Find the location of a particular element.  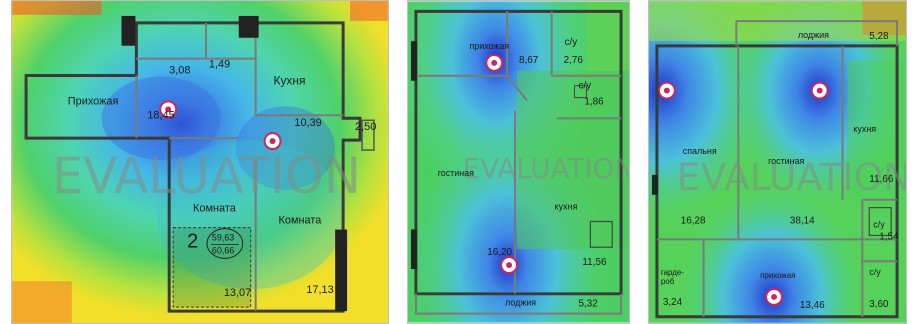

area-label: 3,24 is located at coordinates (673, 302).